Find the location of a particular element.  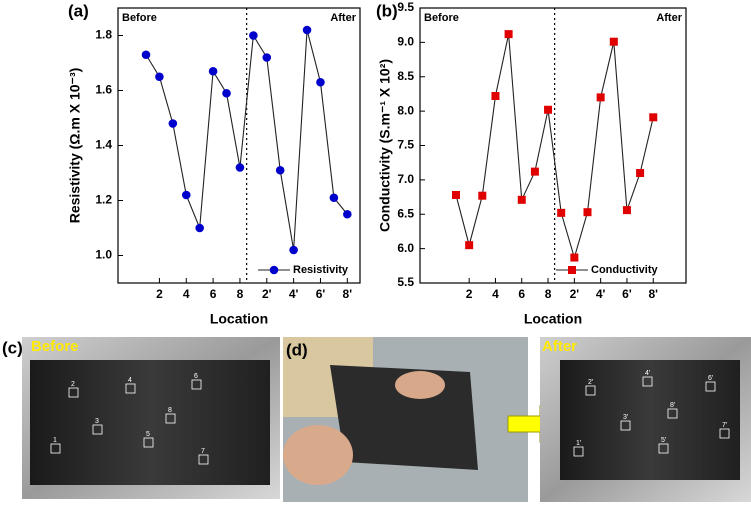

y-tick-label: 9.5 is located at coordinates (405, 7).